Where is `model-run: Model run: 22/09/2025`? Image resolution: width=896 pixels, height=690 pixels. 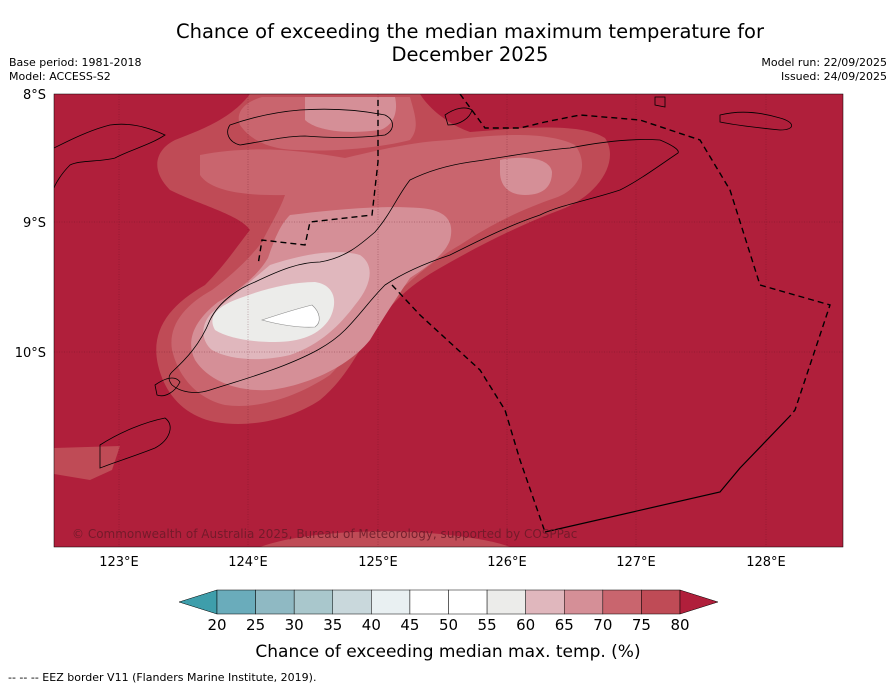
model-run: Model run: 22/09/2025 is located at coordinates (824, 62).